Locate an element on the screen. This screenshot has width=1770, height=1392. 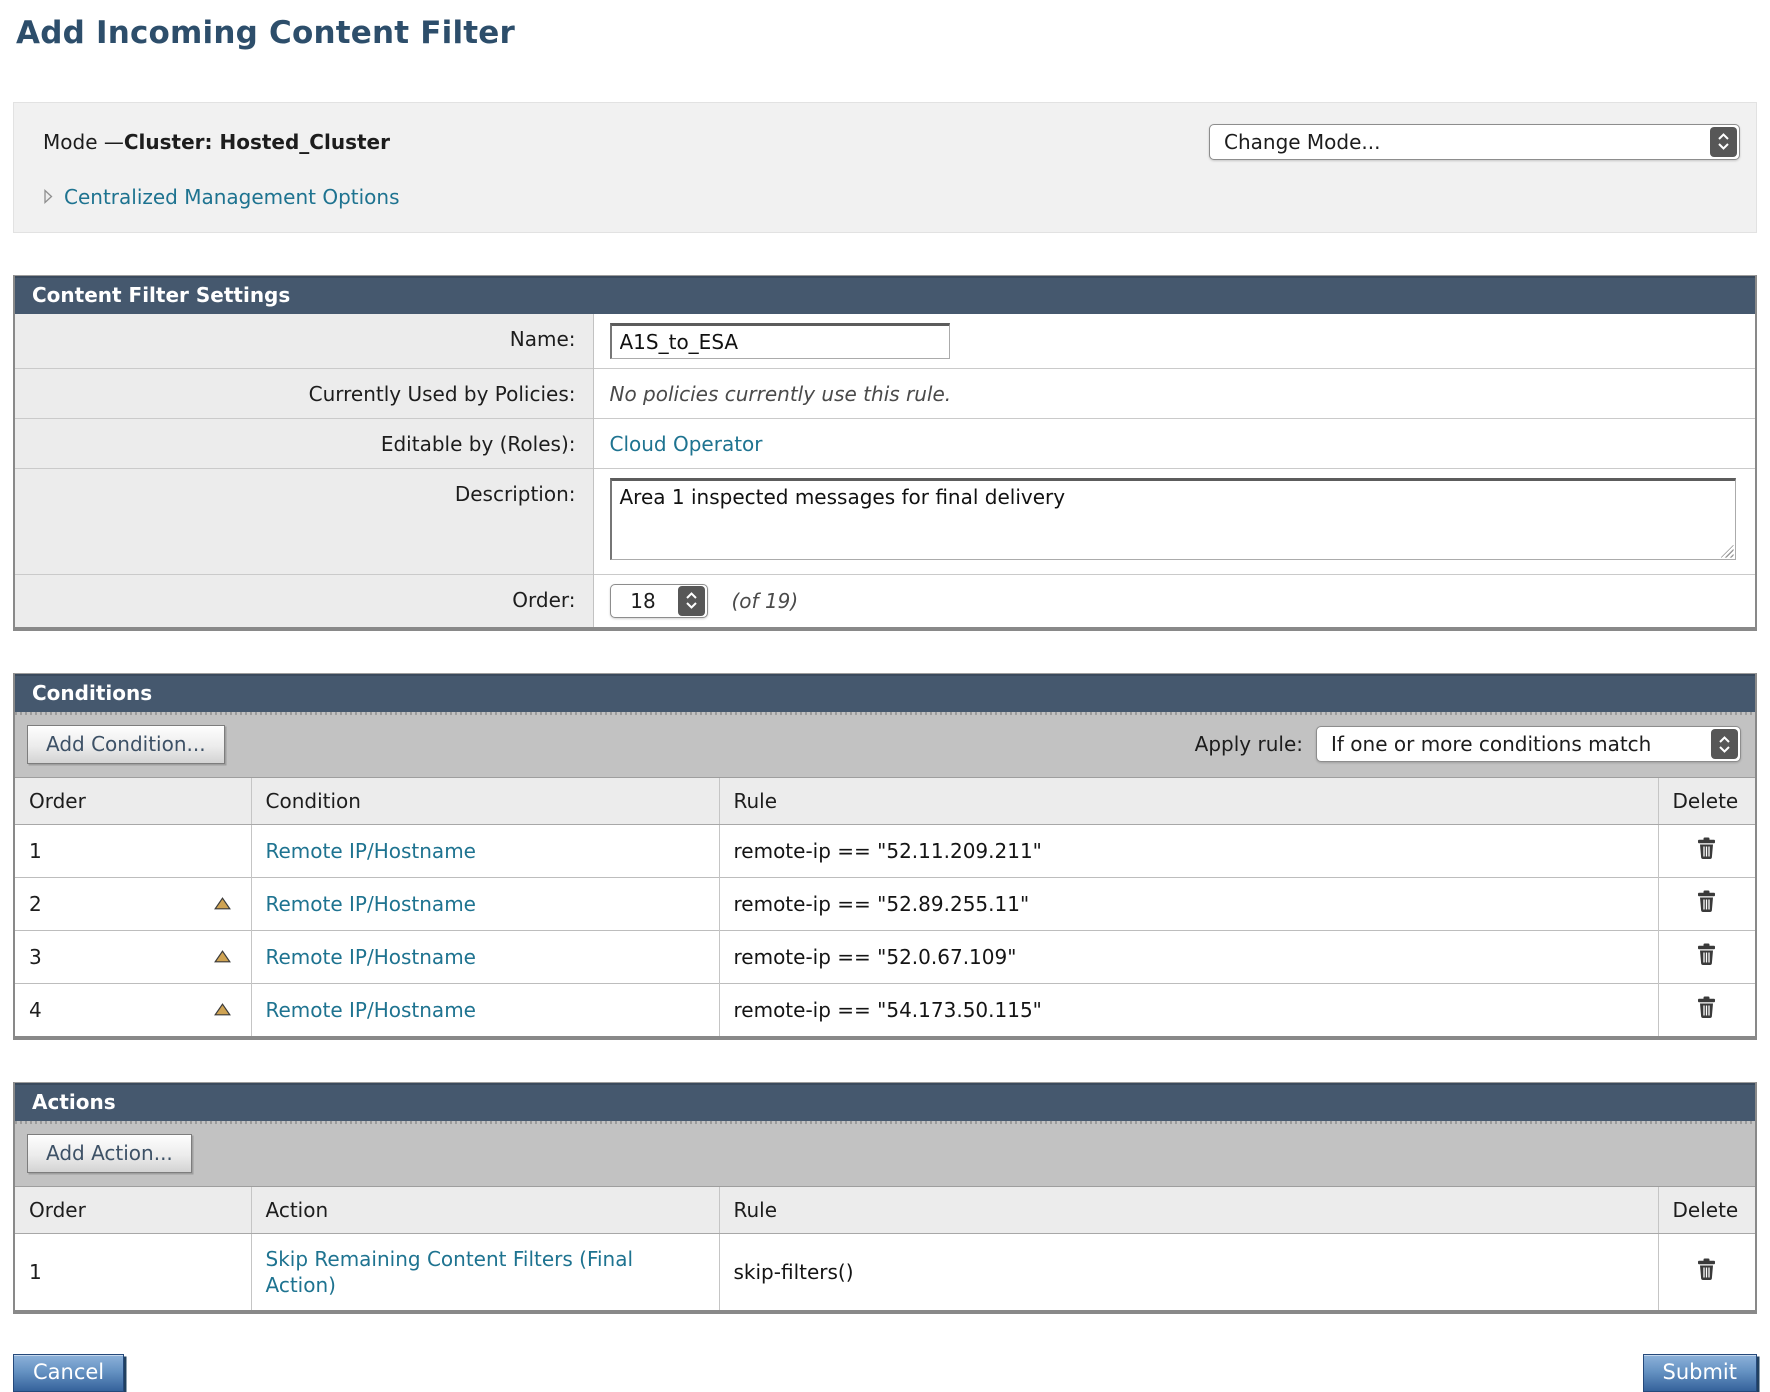
policies-value: No policies currently use this rule. is located at coordinates (780, 393).